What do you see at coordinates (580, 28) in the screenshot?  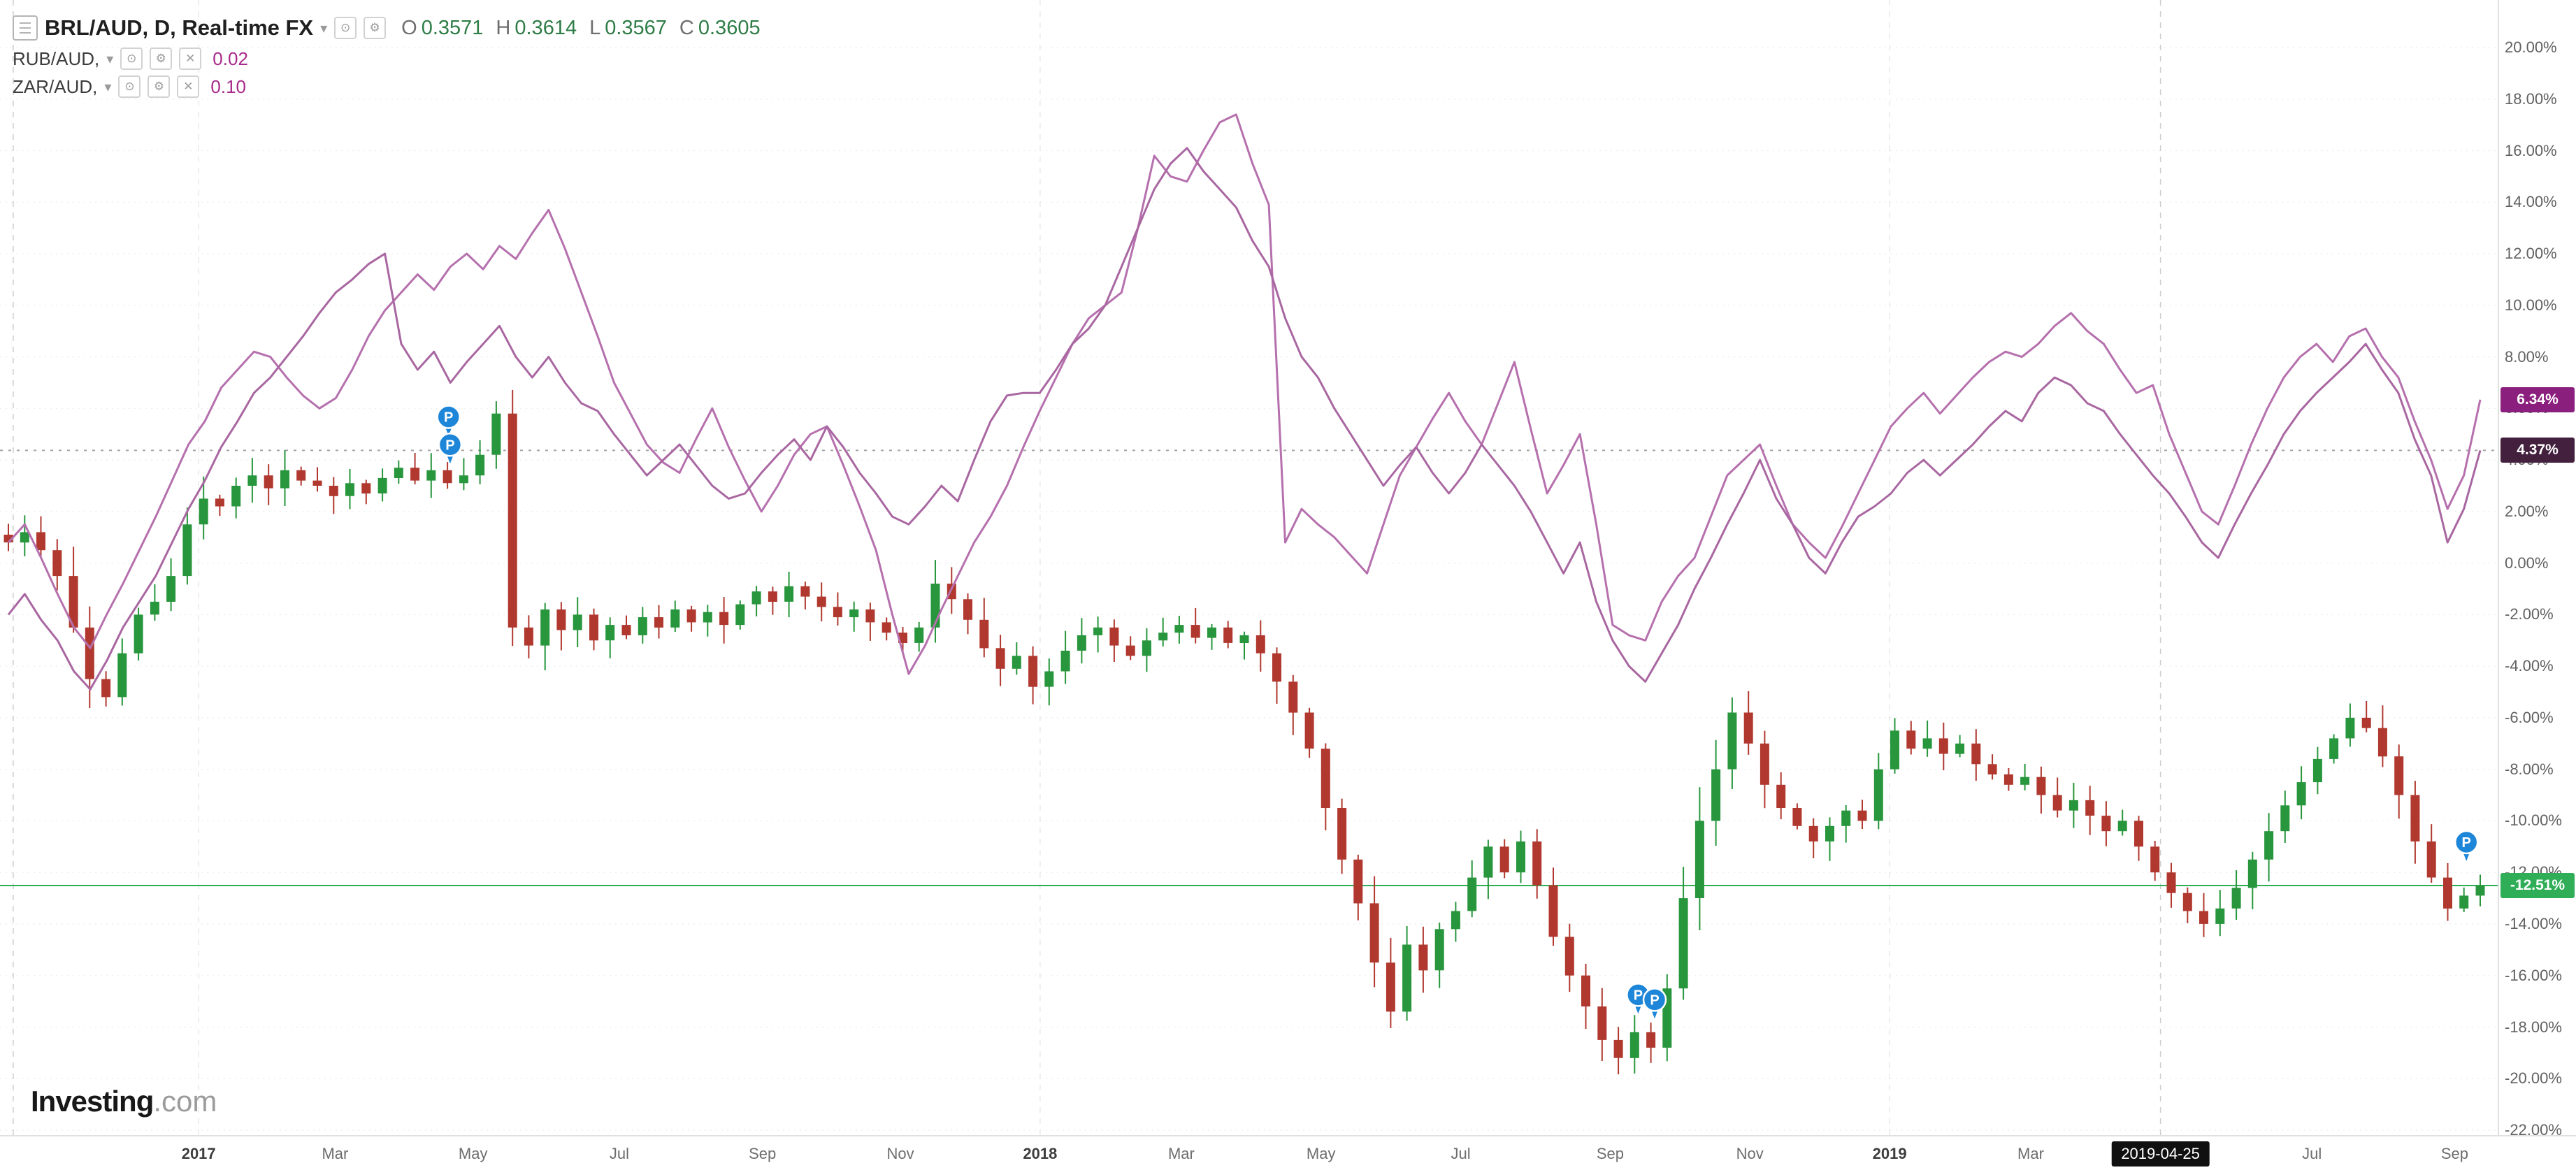 I see `ohlc-values: O 0.3571 H 0.3614 L 0.3567 C 0.3605` at bounding box center [580, 28].